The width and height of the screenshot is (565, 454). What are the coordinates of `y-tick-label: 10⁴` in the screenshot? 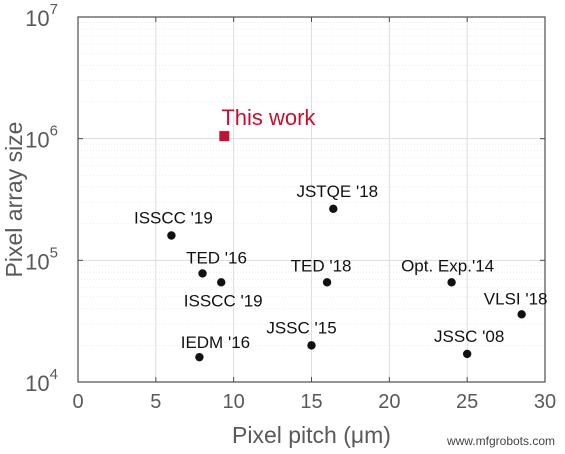 It's located at (41, 381).